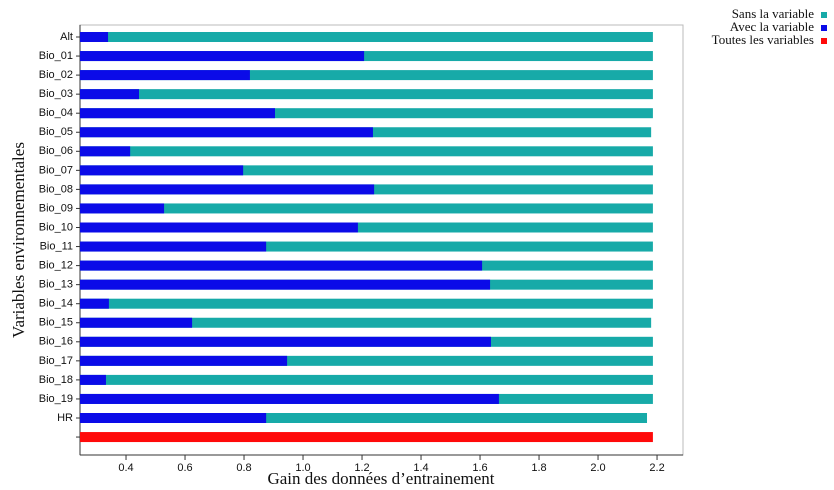 Image resolution: width=834 pixels, height=490 pixels. What do you see at coordinates (243, 468) in the screenshot?
I see `x-tick-label: 0.8` at bounding box center [243, 468].